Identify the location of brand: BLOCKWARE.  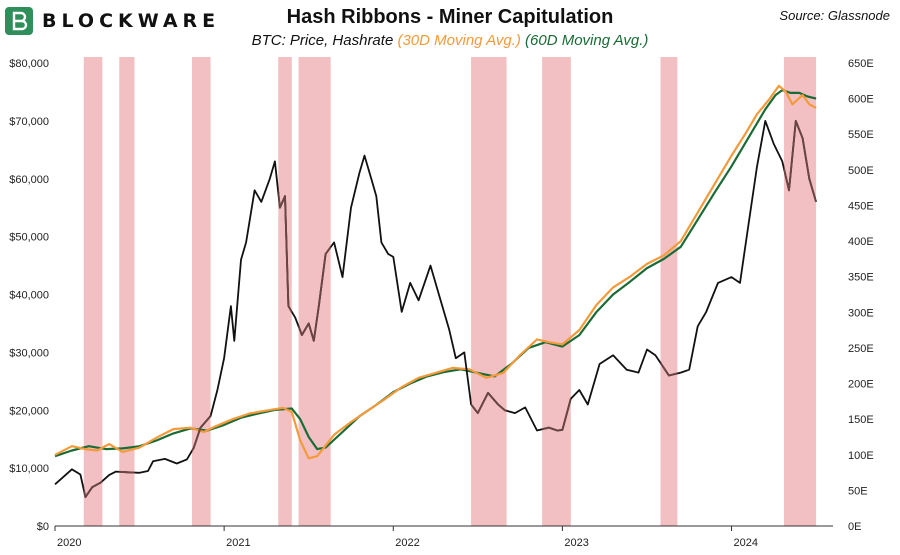
(112, 21).